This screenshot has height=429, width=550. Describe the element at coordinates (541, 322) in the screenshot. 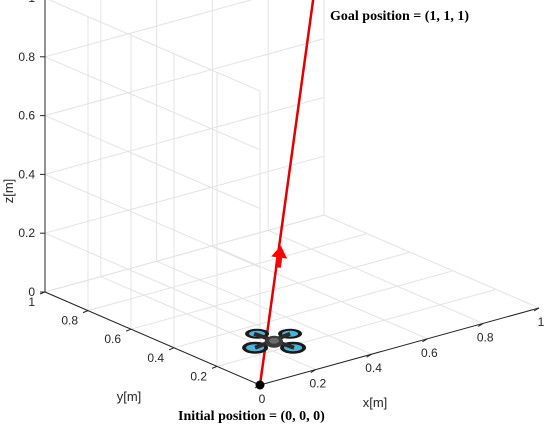

I see `x-tick-label: 1` at that location.